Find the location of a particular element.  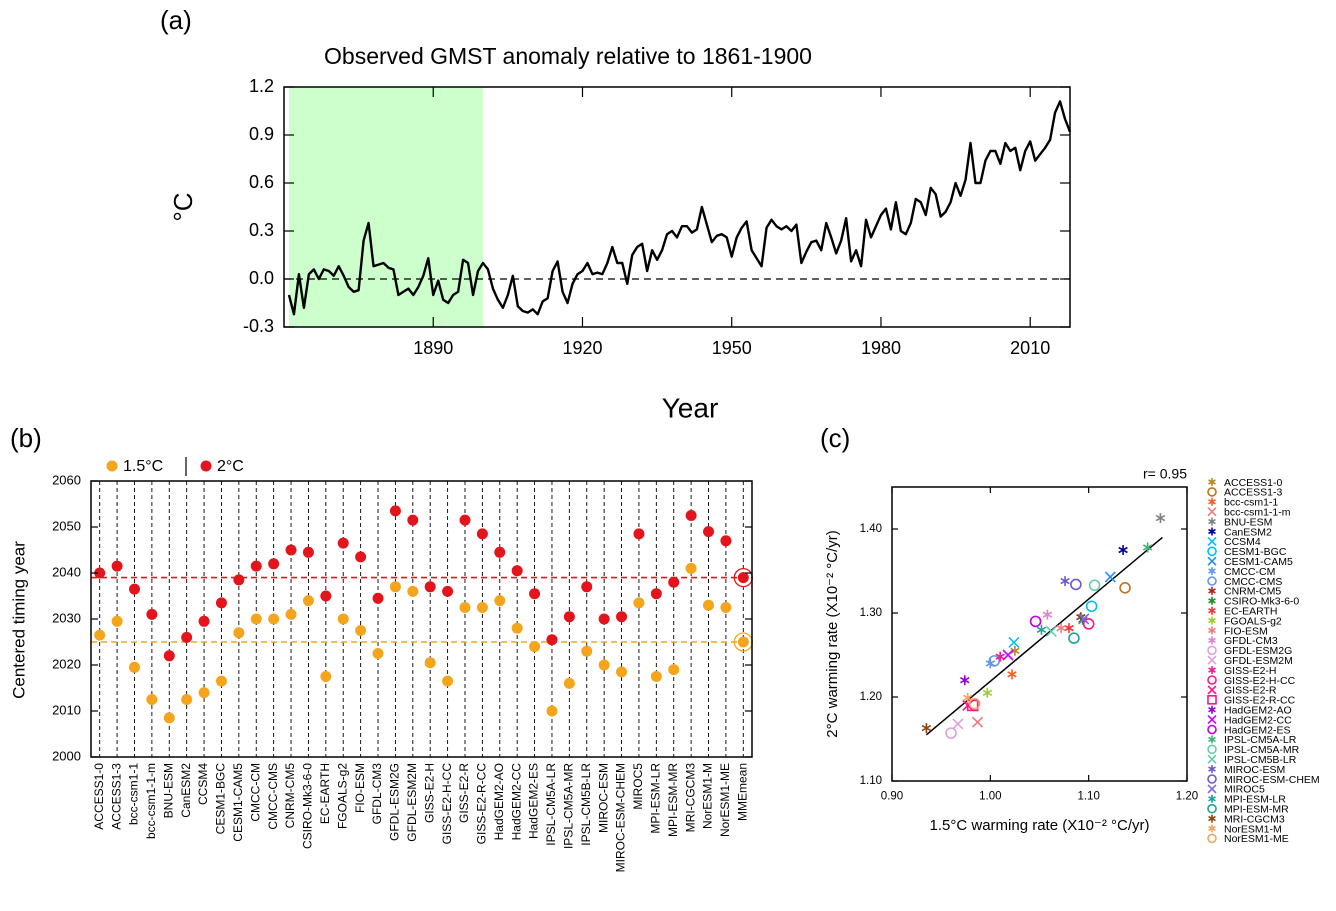

legend-label: GFDL-ESM2M is located at coordinates (1258, 661).